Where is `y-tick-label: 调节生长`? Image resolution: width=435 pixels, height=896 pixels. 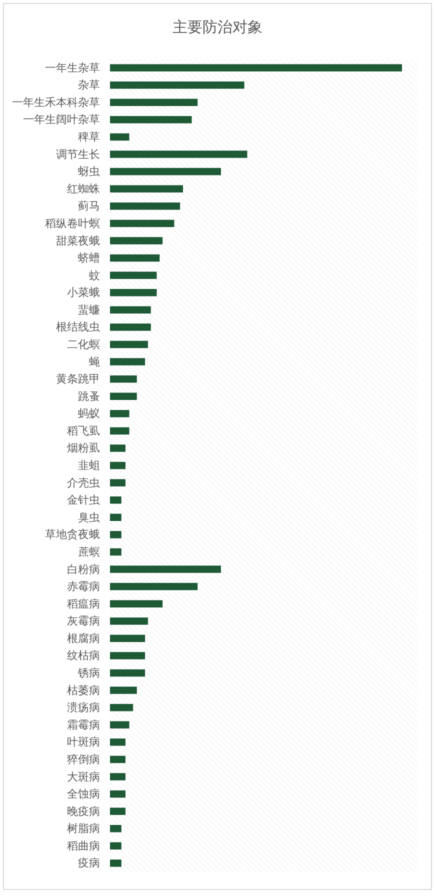
y-tick-label: 调节生长 is located at coordinates (78, 154).